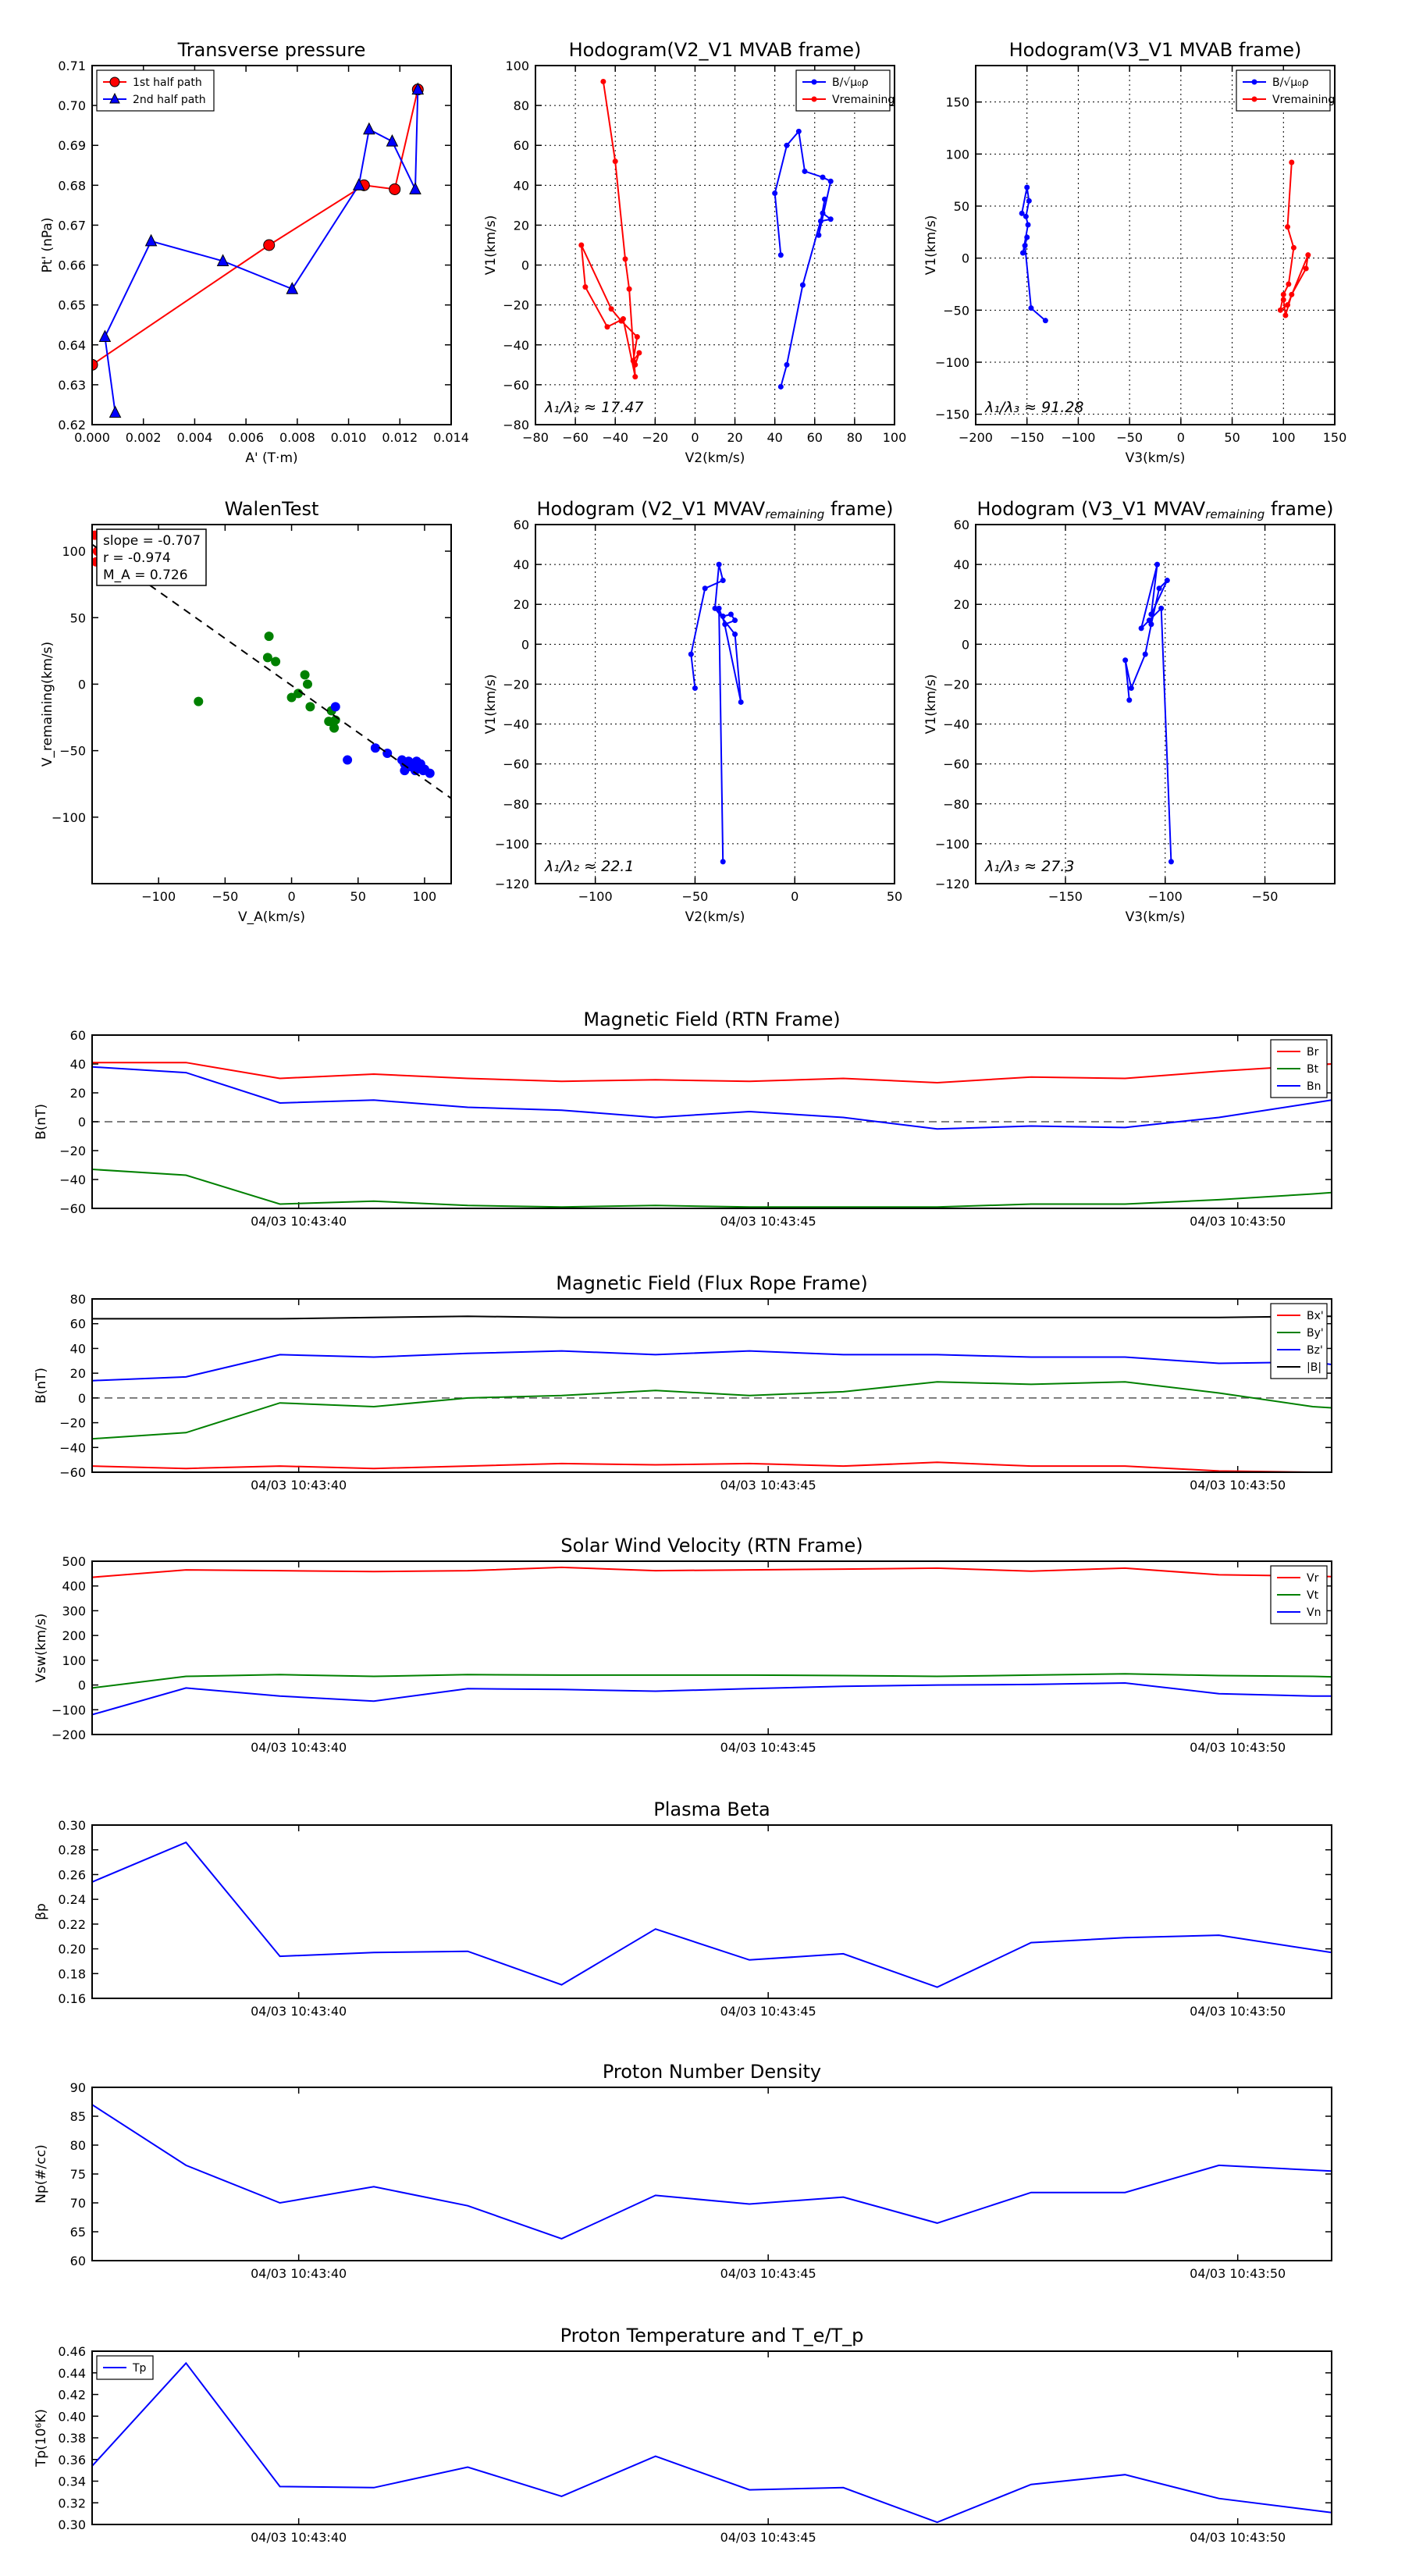 This screenshot has width=1405, height=2576. What do you see at coordinates (72, 425) in the screenshot?
I see `y-tick-label: 0.62` at bounding box center [72, 425].